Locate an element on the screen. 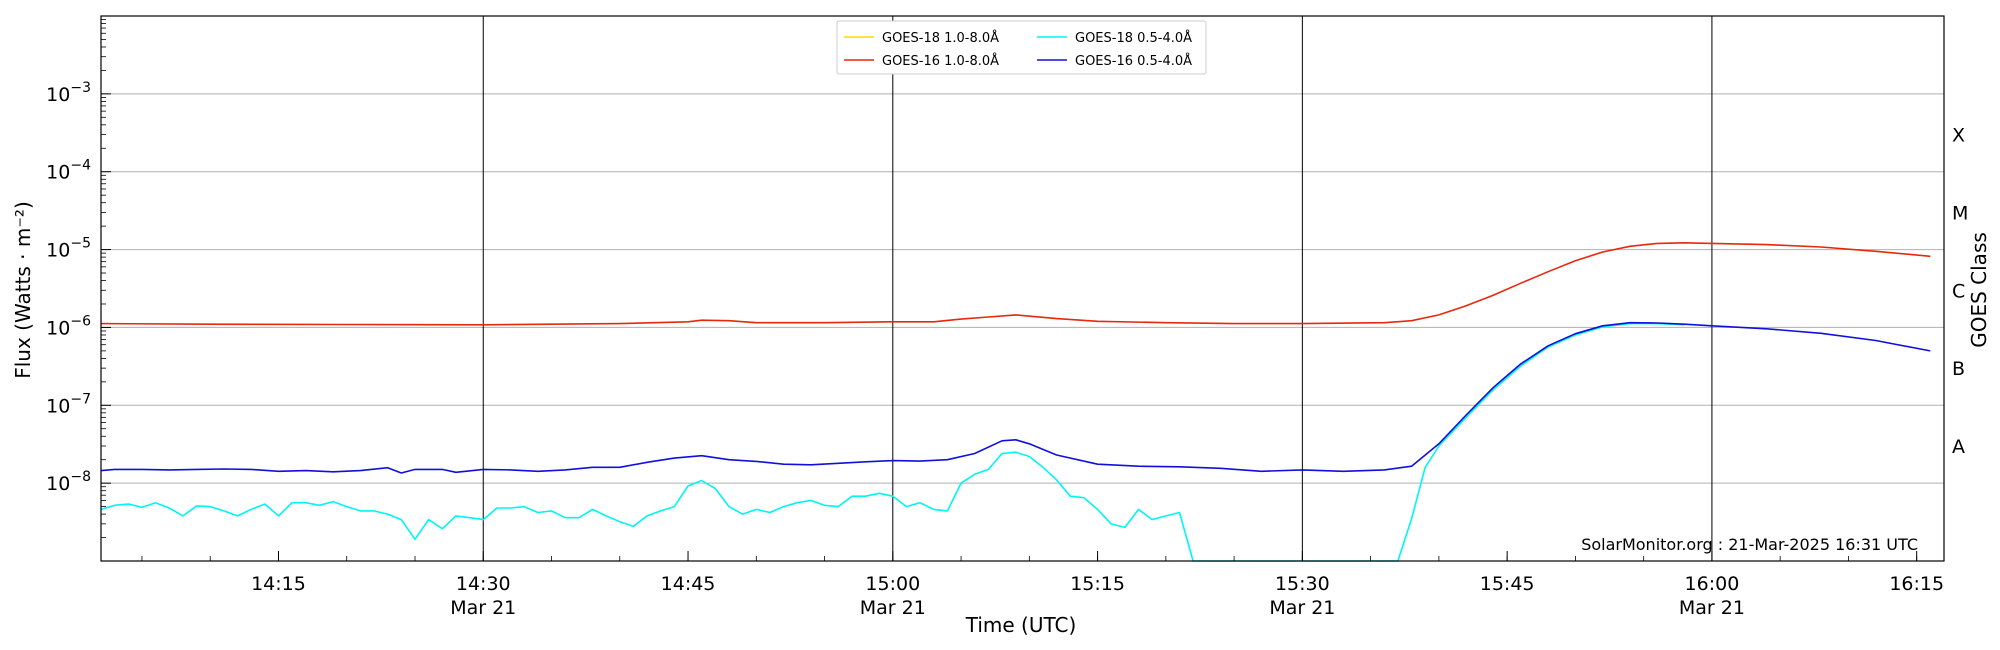 This screenshot has height=650, width=2000. x-tick-label: 16:15 is located at coordinates (1916, 584).